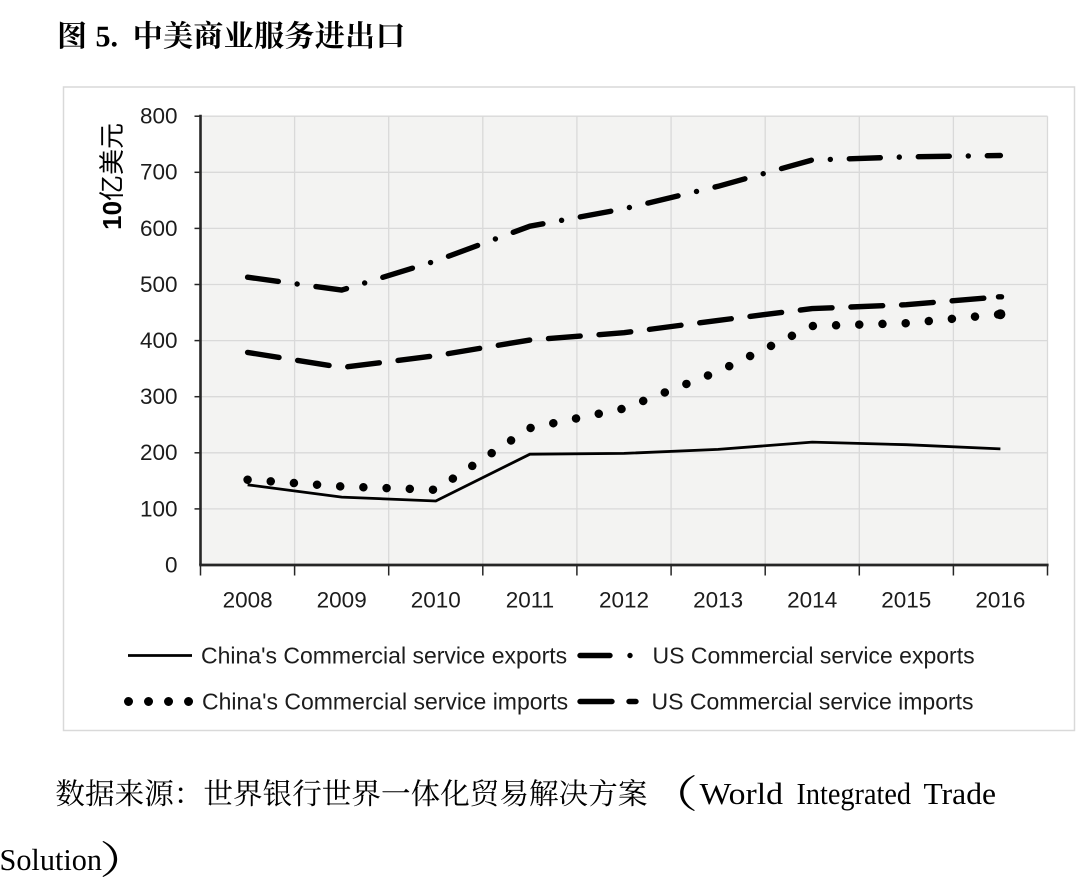 The width and height of the screenshot is (1080, 896). Describe the element at coordinates (906, 600) in the screenshot. I see `svg-text: 2015` at that location.